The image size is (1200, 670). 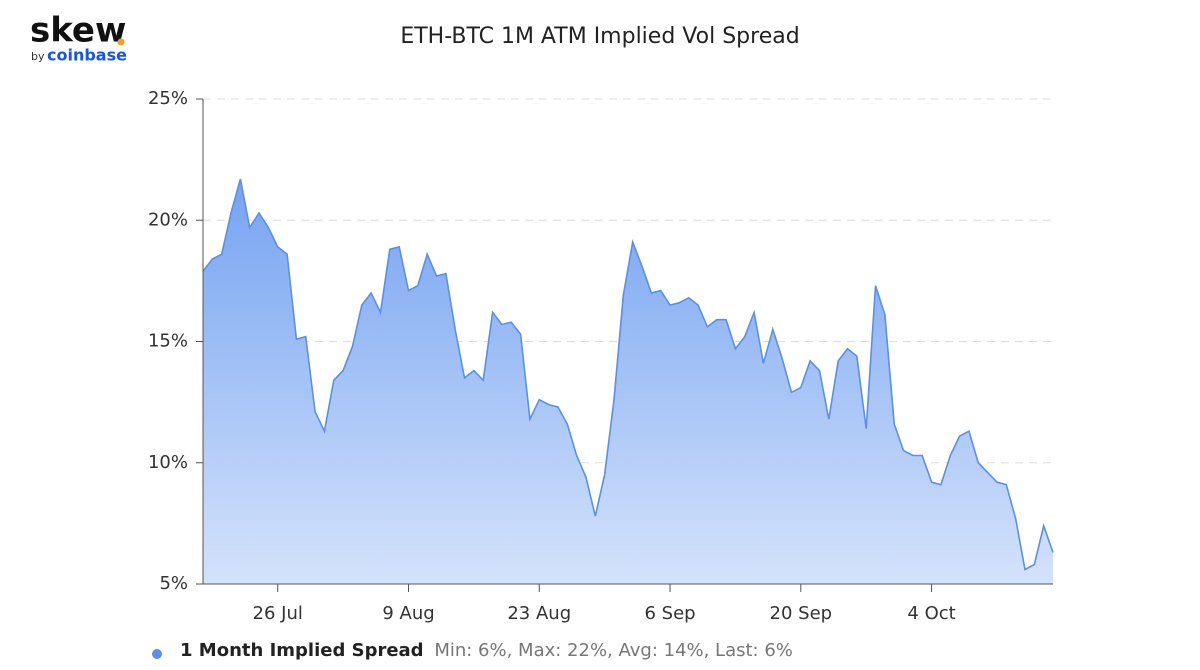 What do you see at coordinates (157, 654) in the screenshot?
I see `legend-marker` at bounding box center [157, 654].